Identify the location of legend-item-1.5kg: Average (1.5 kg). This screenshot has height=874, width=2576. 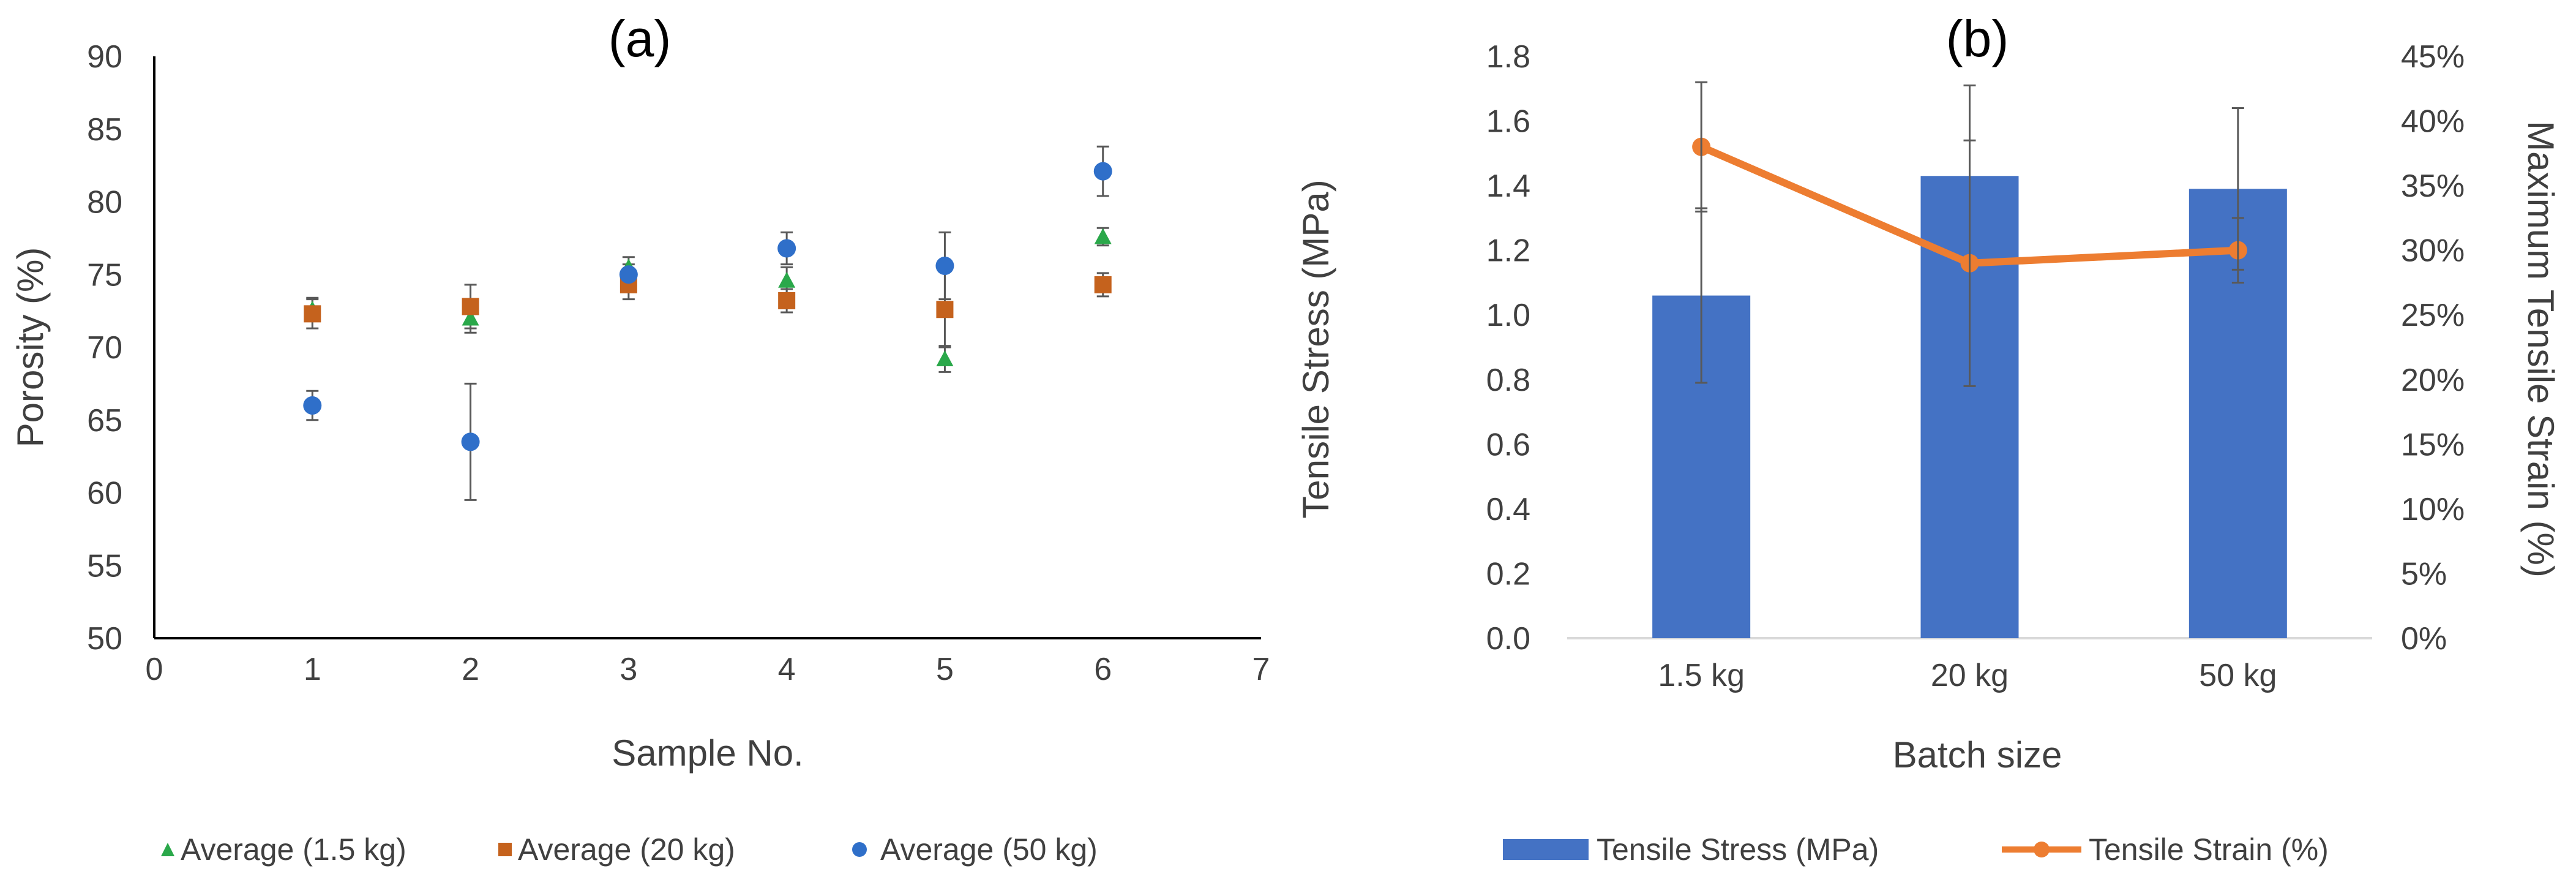
(283, 850).